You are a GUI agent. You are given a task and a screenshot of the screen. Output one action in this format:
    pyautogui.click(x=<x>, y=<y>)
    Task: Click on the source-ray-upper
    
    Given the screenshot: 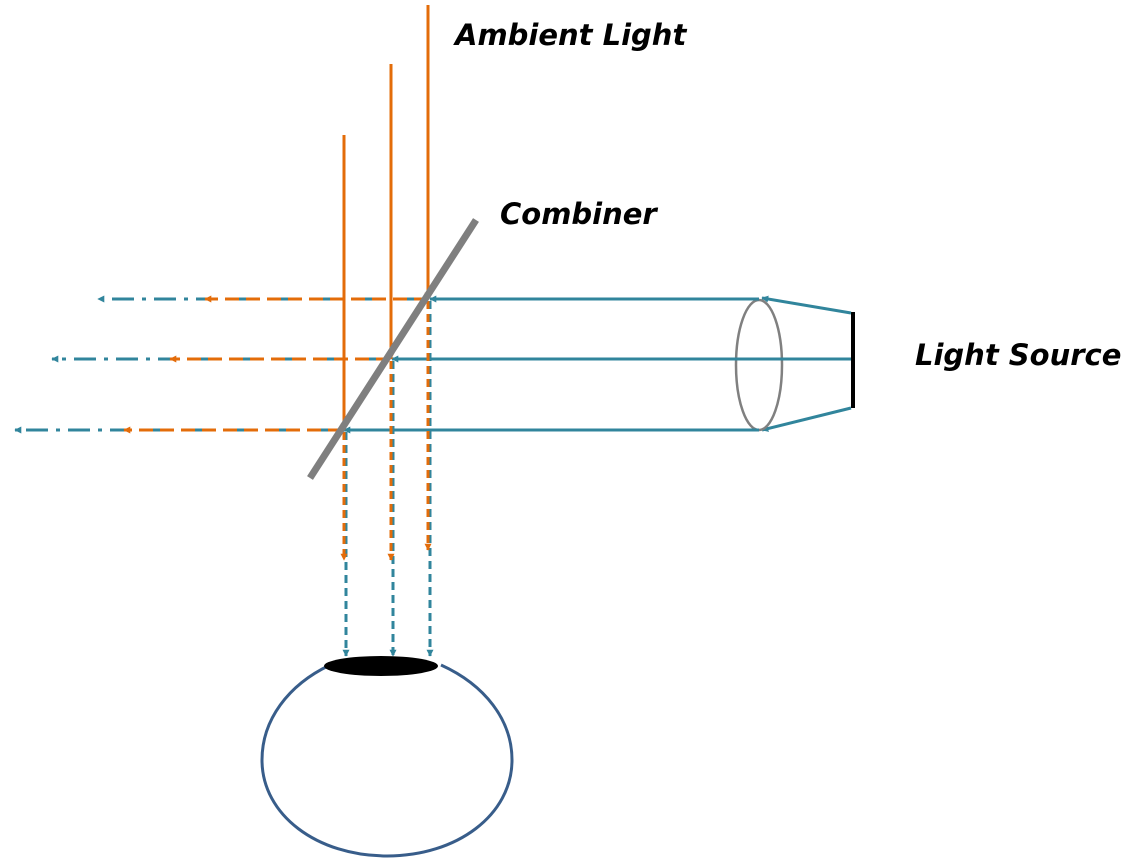 What is the action you would take?
    pyautogui.click(x=806, y=305)
    